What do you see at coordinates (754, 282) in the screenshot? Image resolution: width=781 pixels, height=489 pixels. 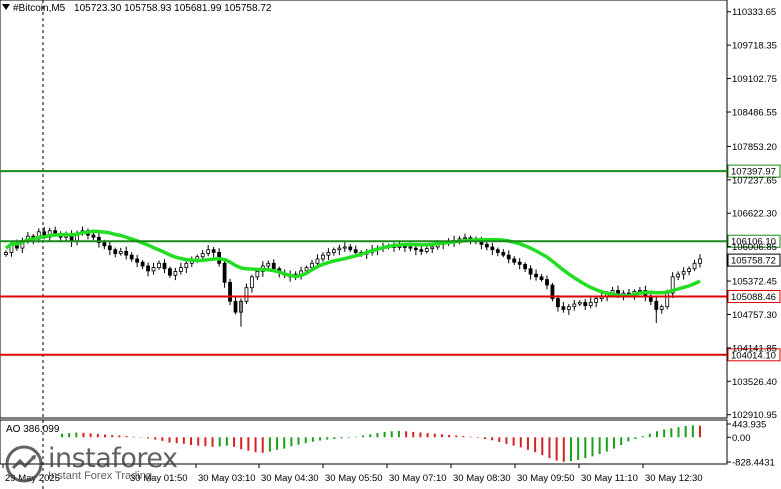 I see `price-tick-label: 105372.45` at bounding box center [754, 282].